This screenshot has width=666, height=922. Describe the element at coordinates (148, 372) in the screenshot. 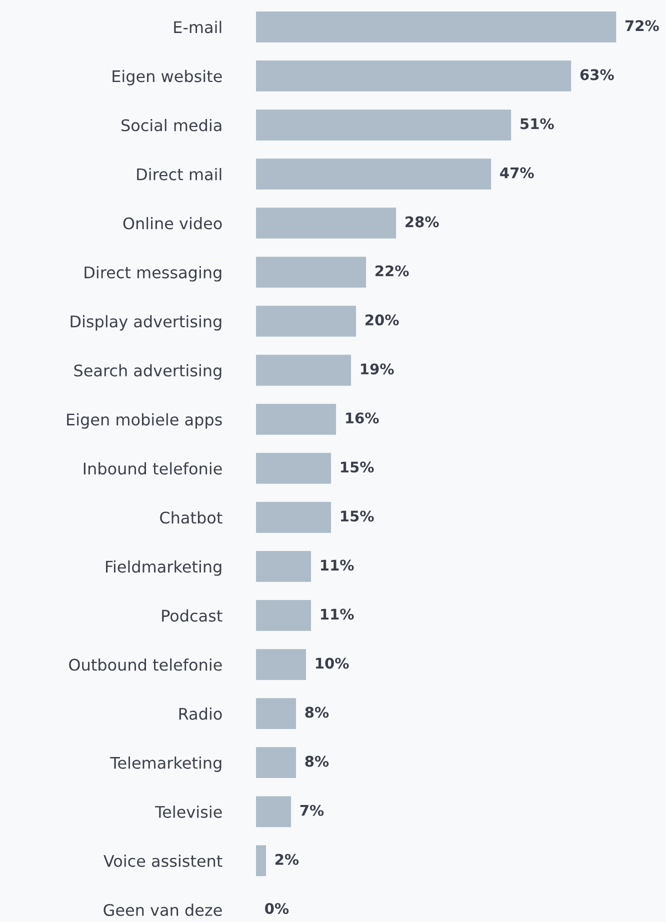

I see `y-tick-label: Search advertising` at that location.